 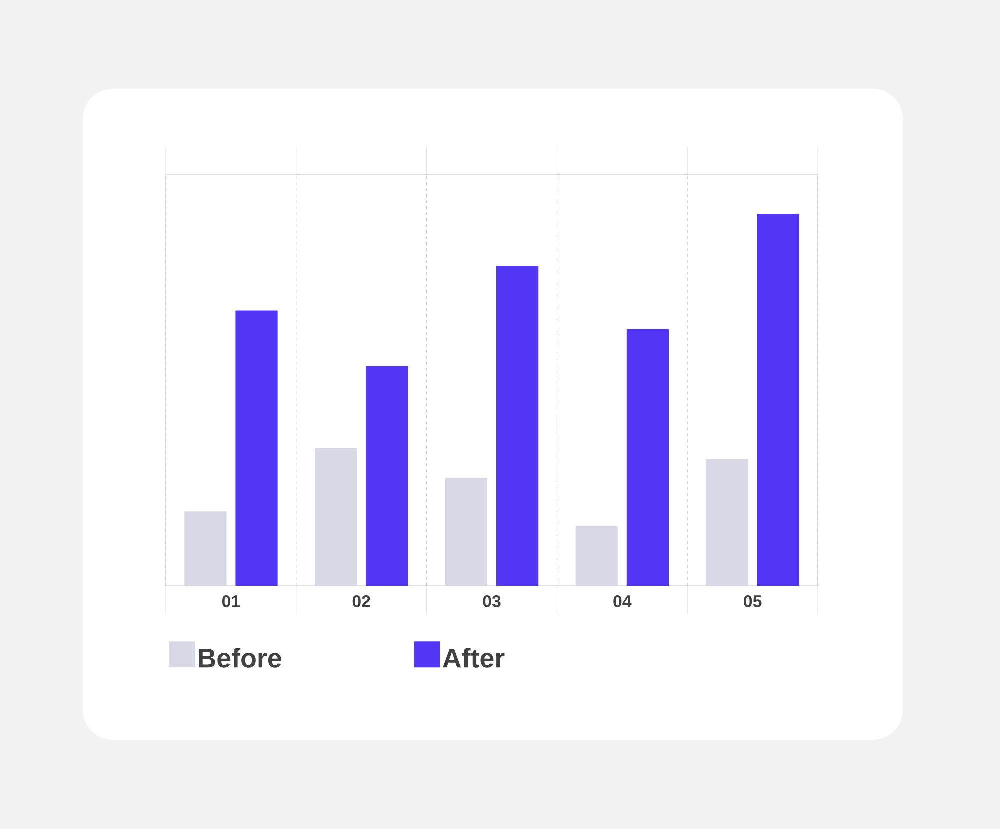 What do you see at coordinates (753, 602) in the screenshot?
I see `x-tick-label: 05` at bounding box center [753, 602].